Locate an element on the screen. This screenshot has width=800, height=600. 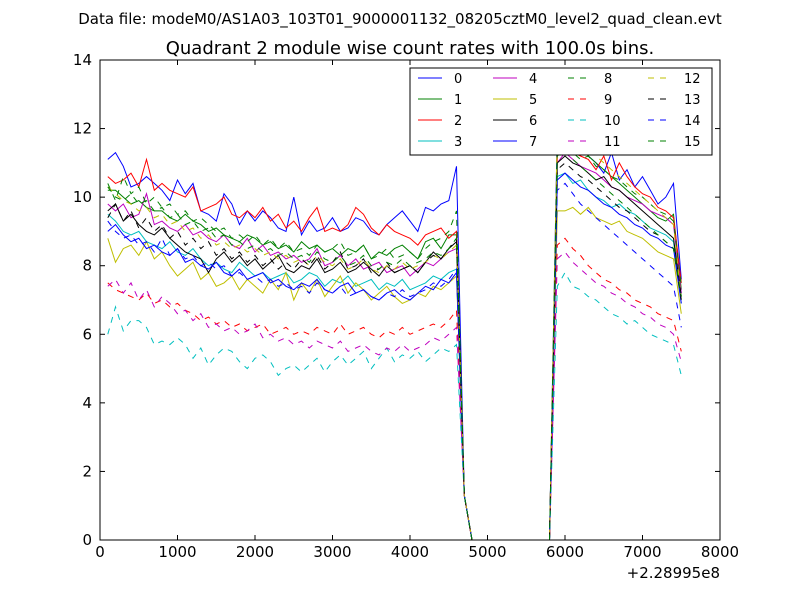
legend-label-8: 8 is located at coordinates (608, 79).